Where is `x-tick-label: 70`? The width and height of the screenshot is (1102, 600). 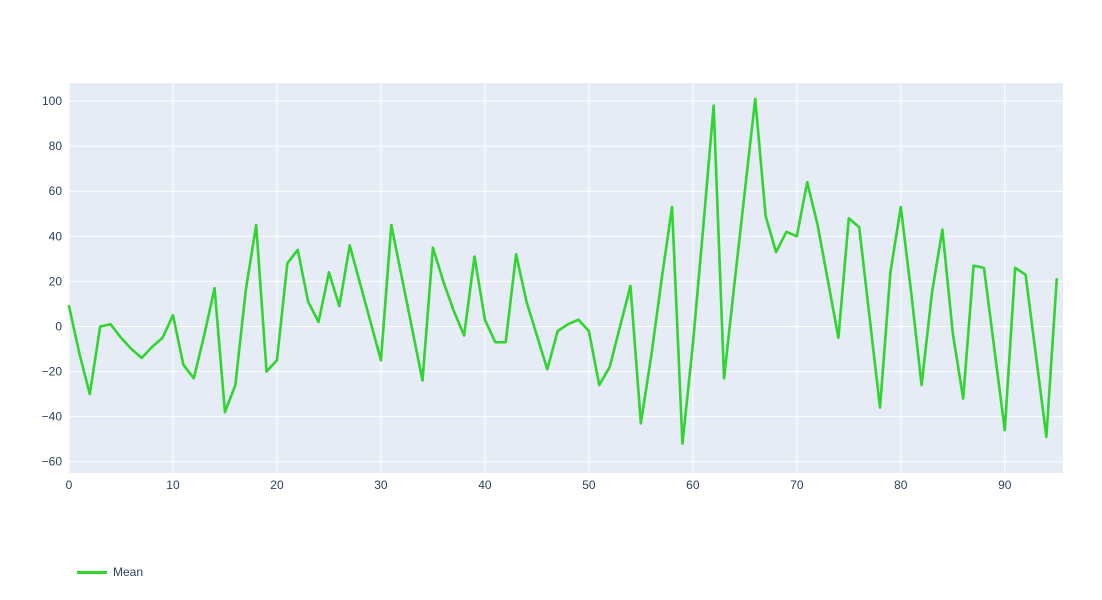 x-tick-label: 70 is located at coordinates (797, 485).